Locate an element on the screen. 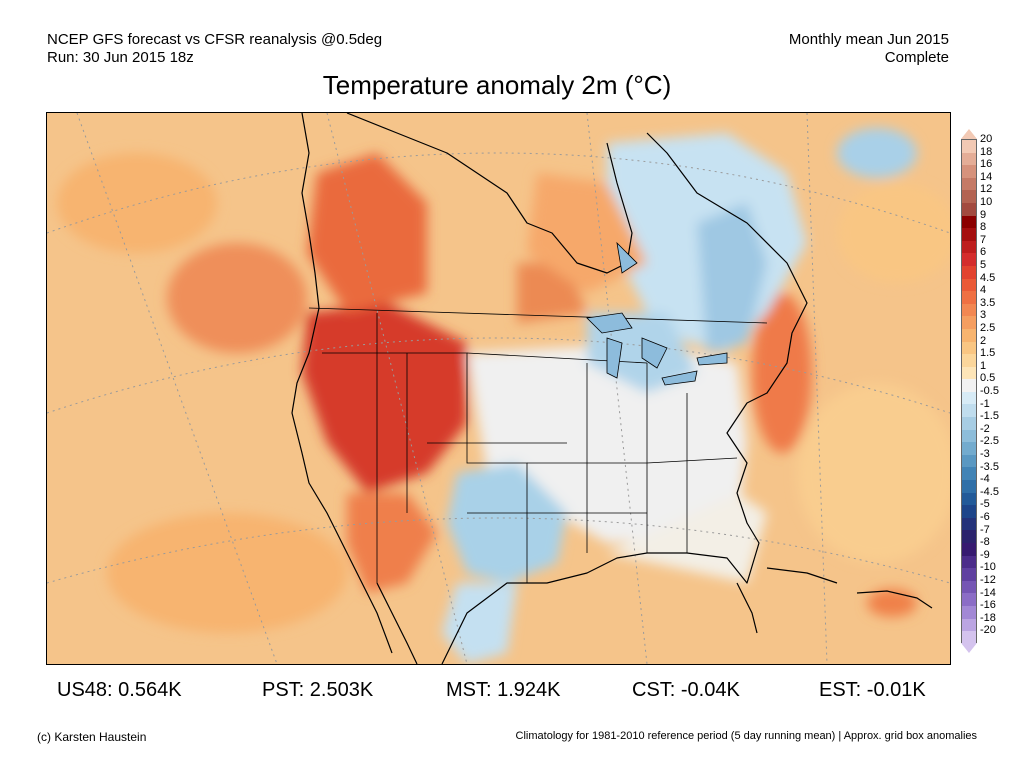 This screenshot has width=1024, height=768. legend-label: -9 is located at coordinates (985, 554).